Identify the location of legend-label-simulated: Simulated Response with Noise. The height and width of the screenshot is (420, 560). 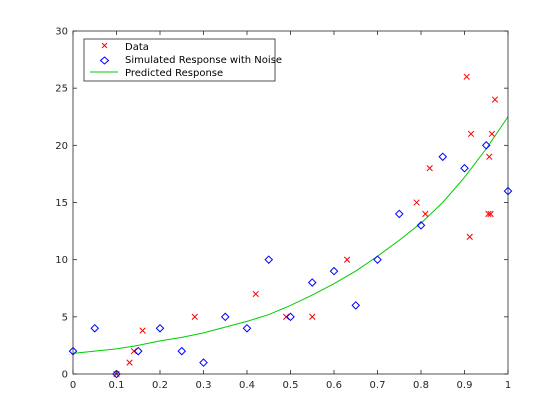
(203, 60).